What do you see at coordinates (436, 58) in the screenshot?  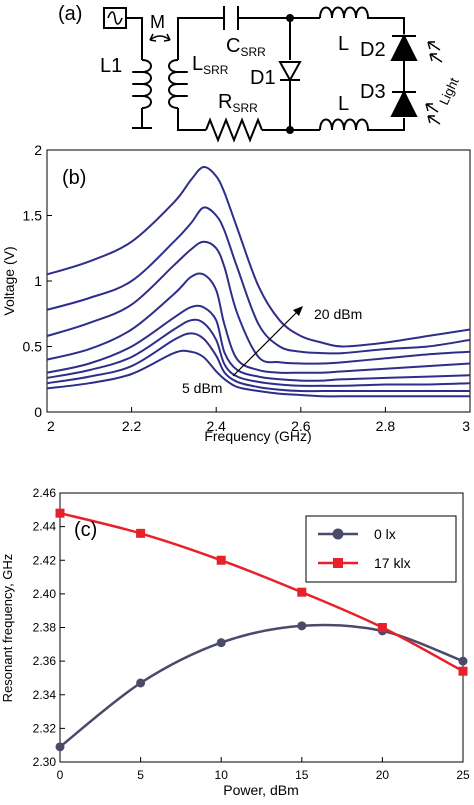 I see `light-arrow-2-icon` at bounding box center [436, 58].